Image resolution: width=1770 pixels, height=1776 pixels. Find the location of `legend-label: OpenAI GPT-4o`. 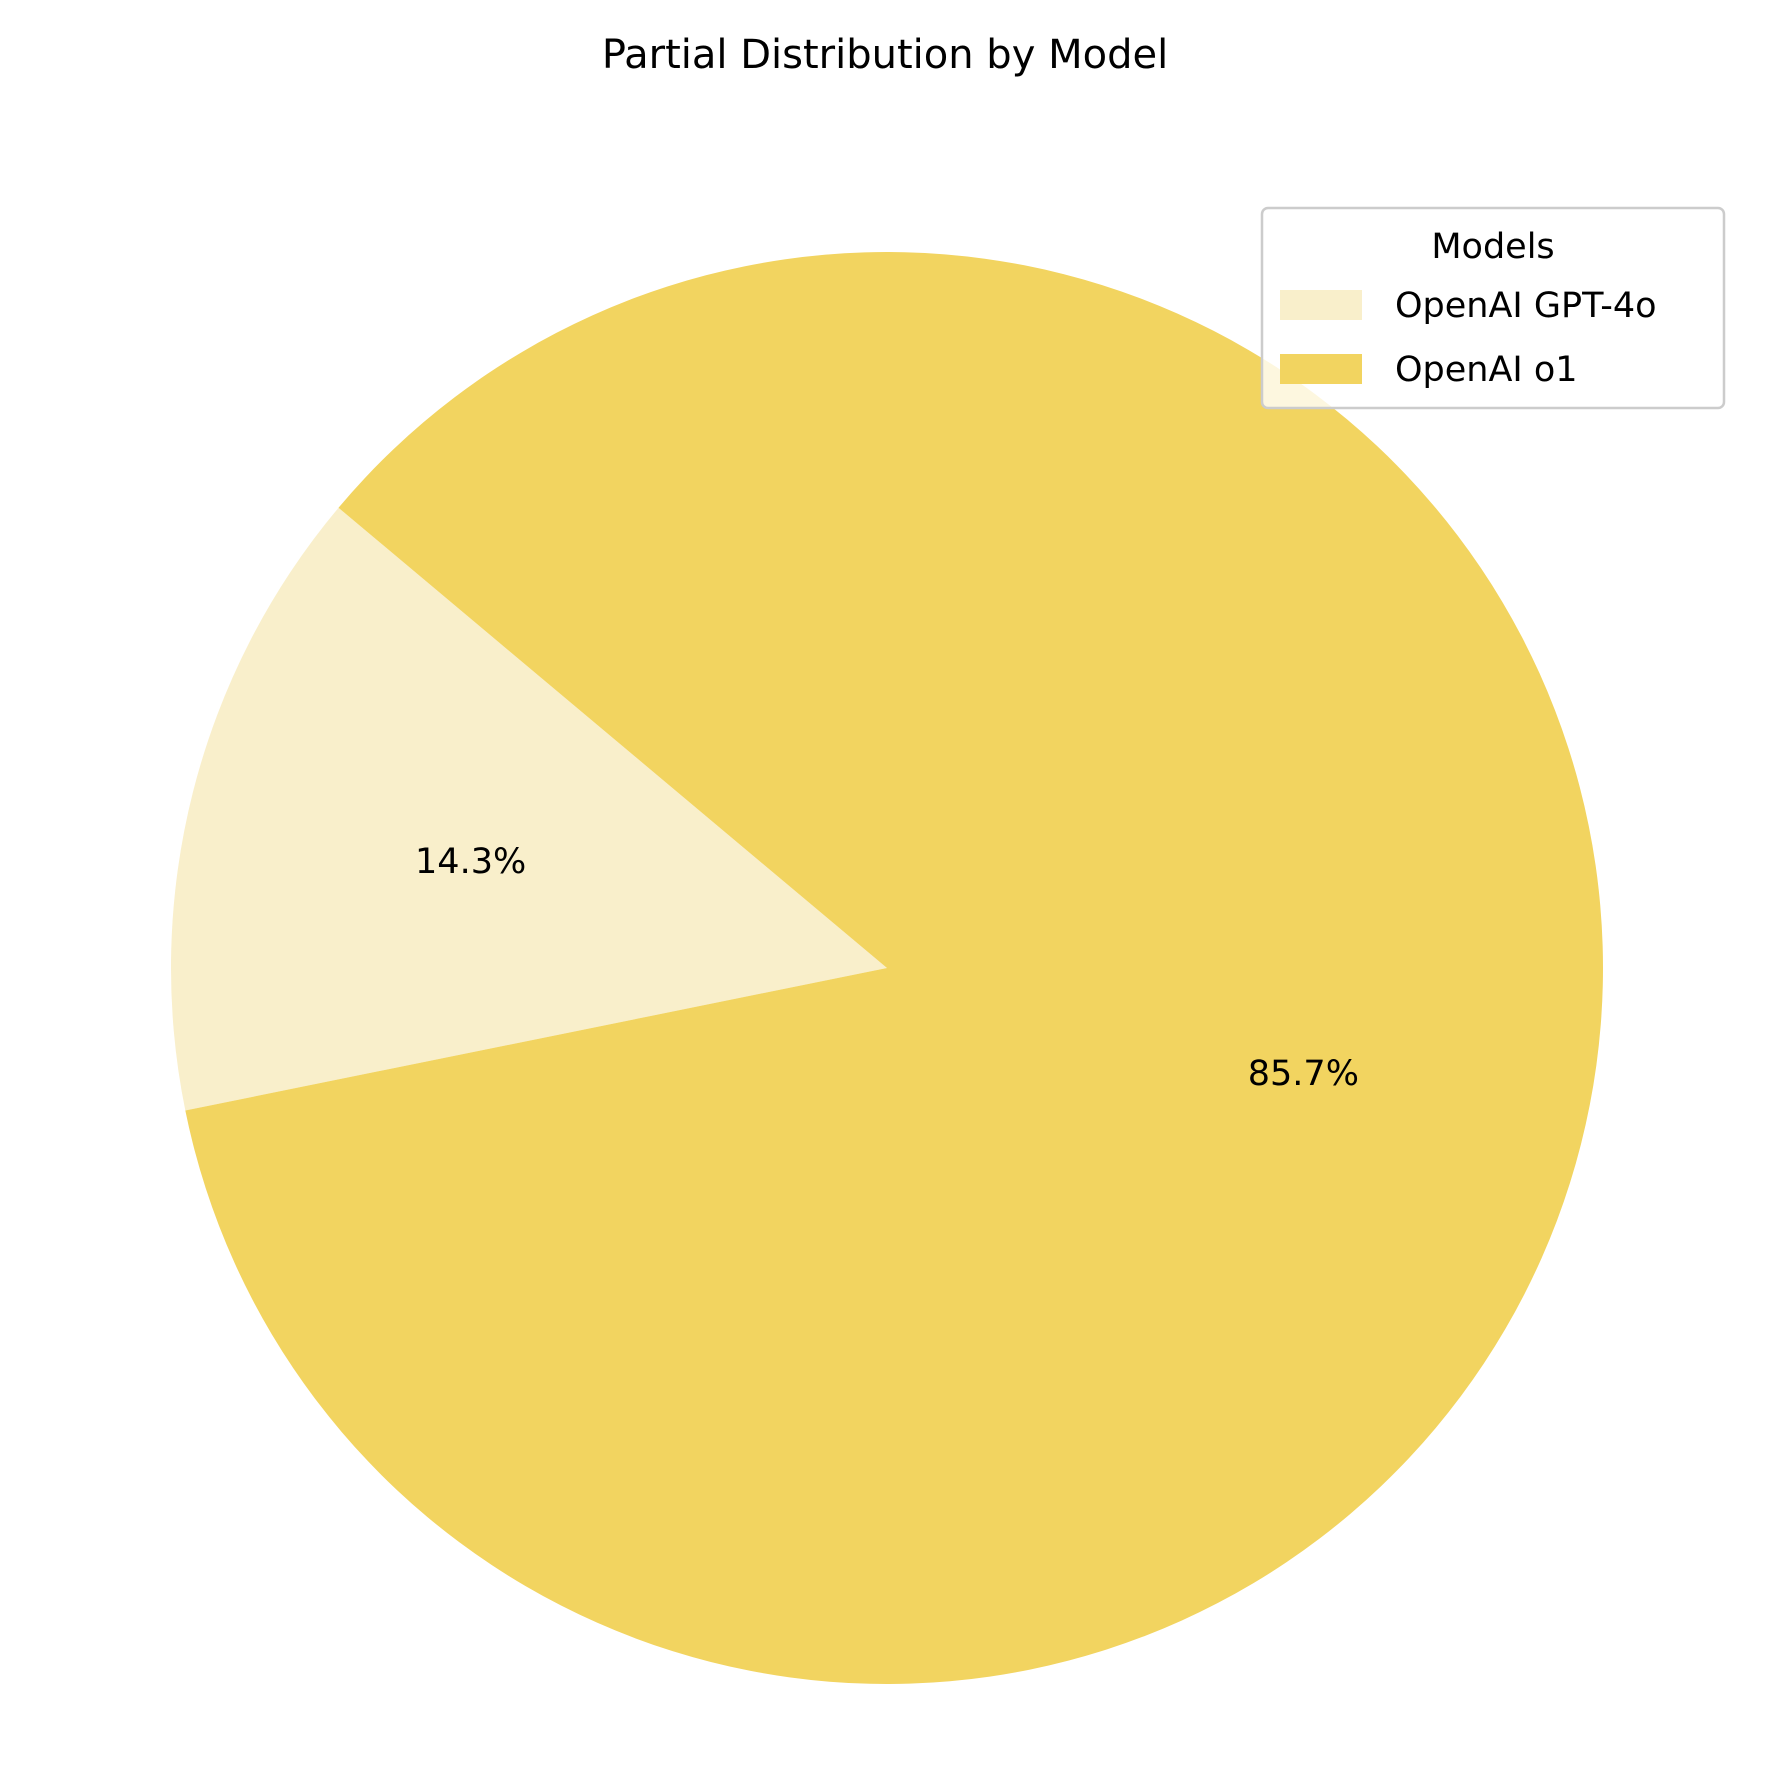

legend-label: OpenAI GPT-4o is located at coordinates (1526, 306).